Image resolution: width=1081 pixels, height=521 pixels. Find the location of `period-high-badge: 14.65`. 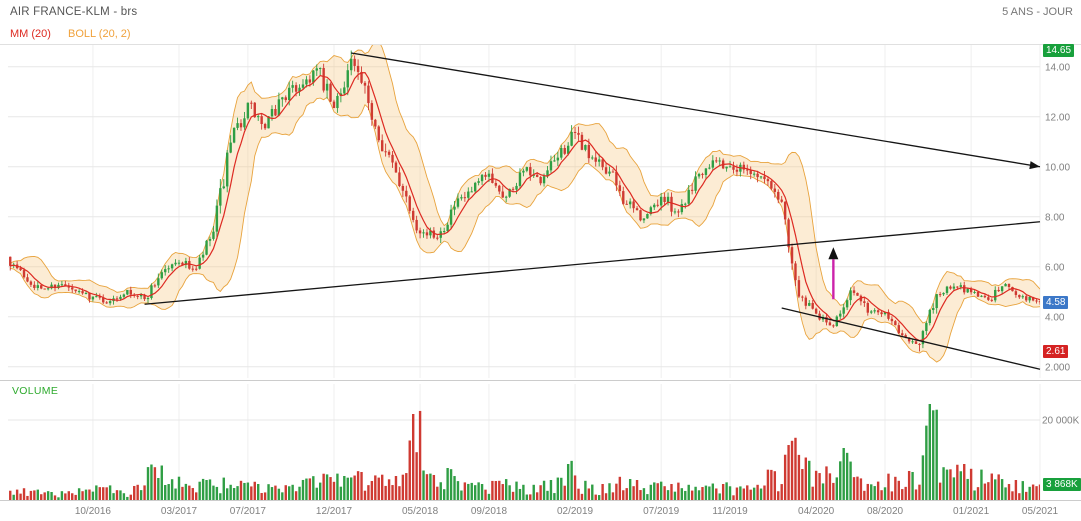

period-high-badge: 14.65 is located at coordinates (1059, 50).